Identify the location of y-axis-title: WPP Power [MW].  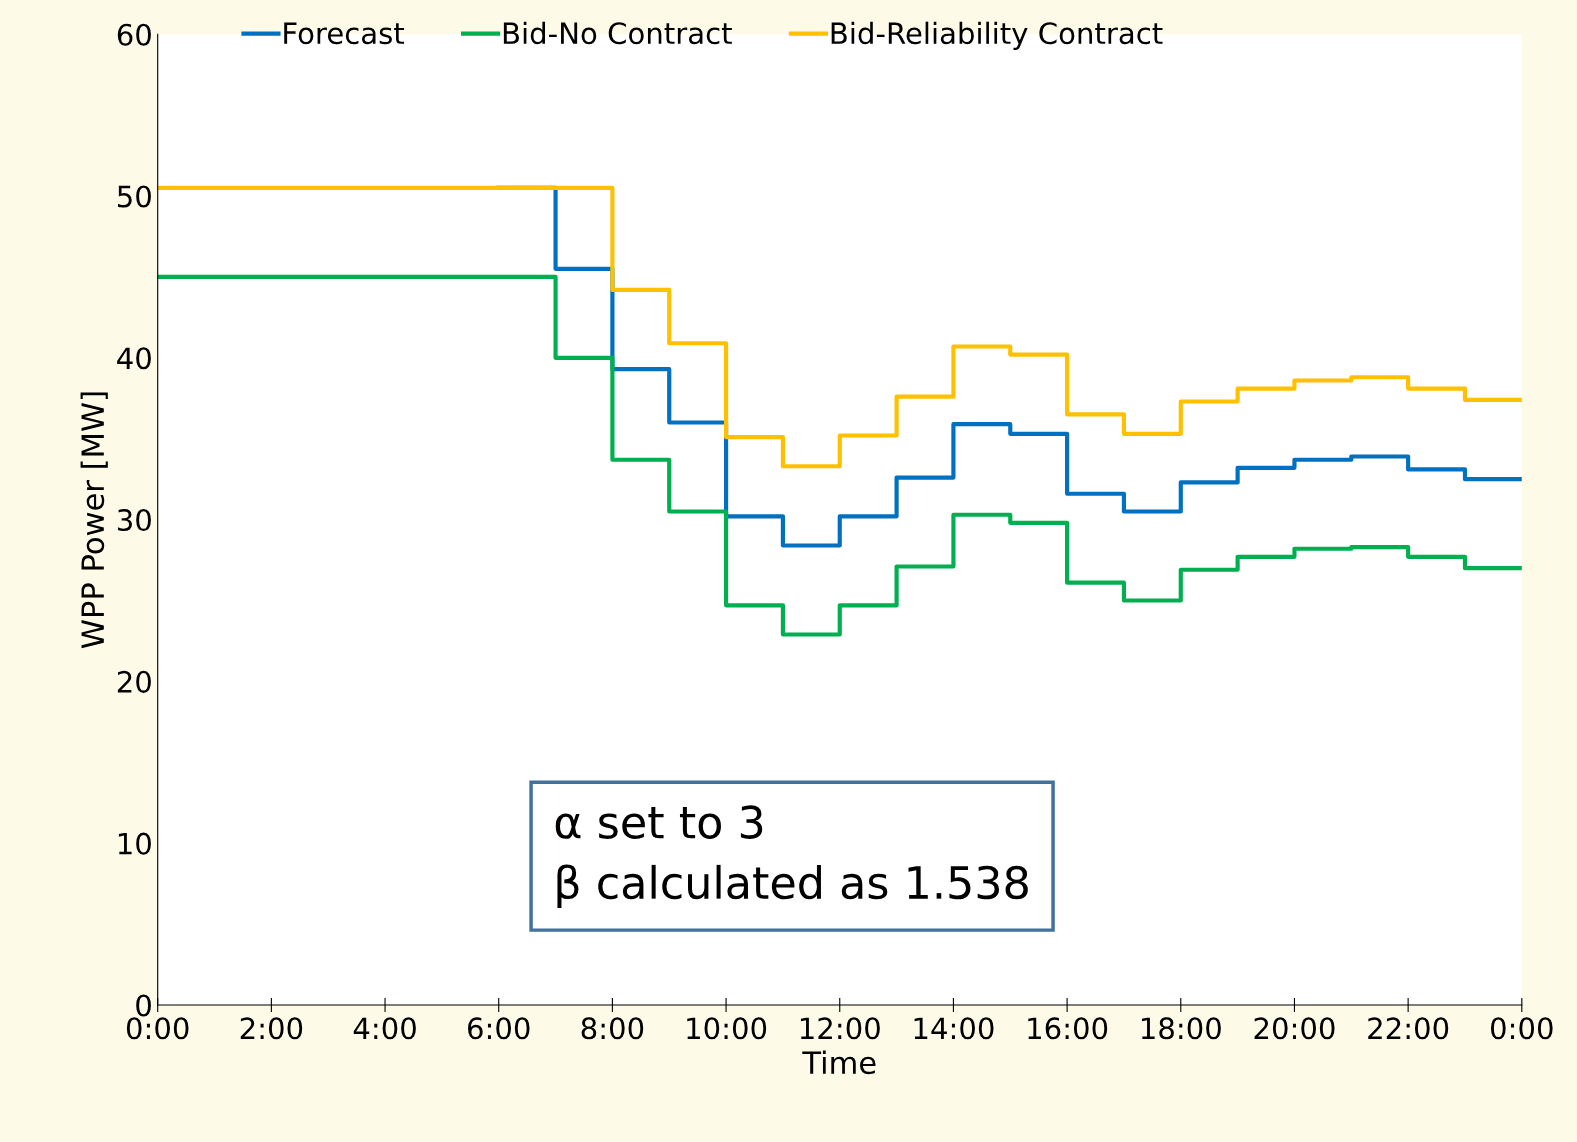
(94, 520).